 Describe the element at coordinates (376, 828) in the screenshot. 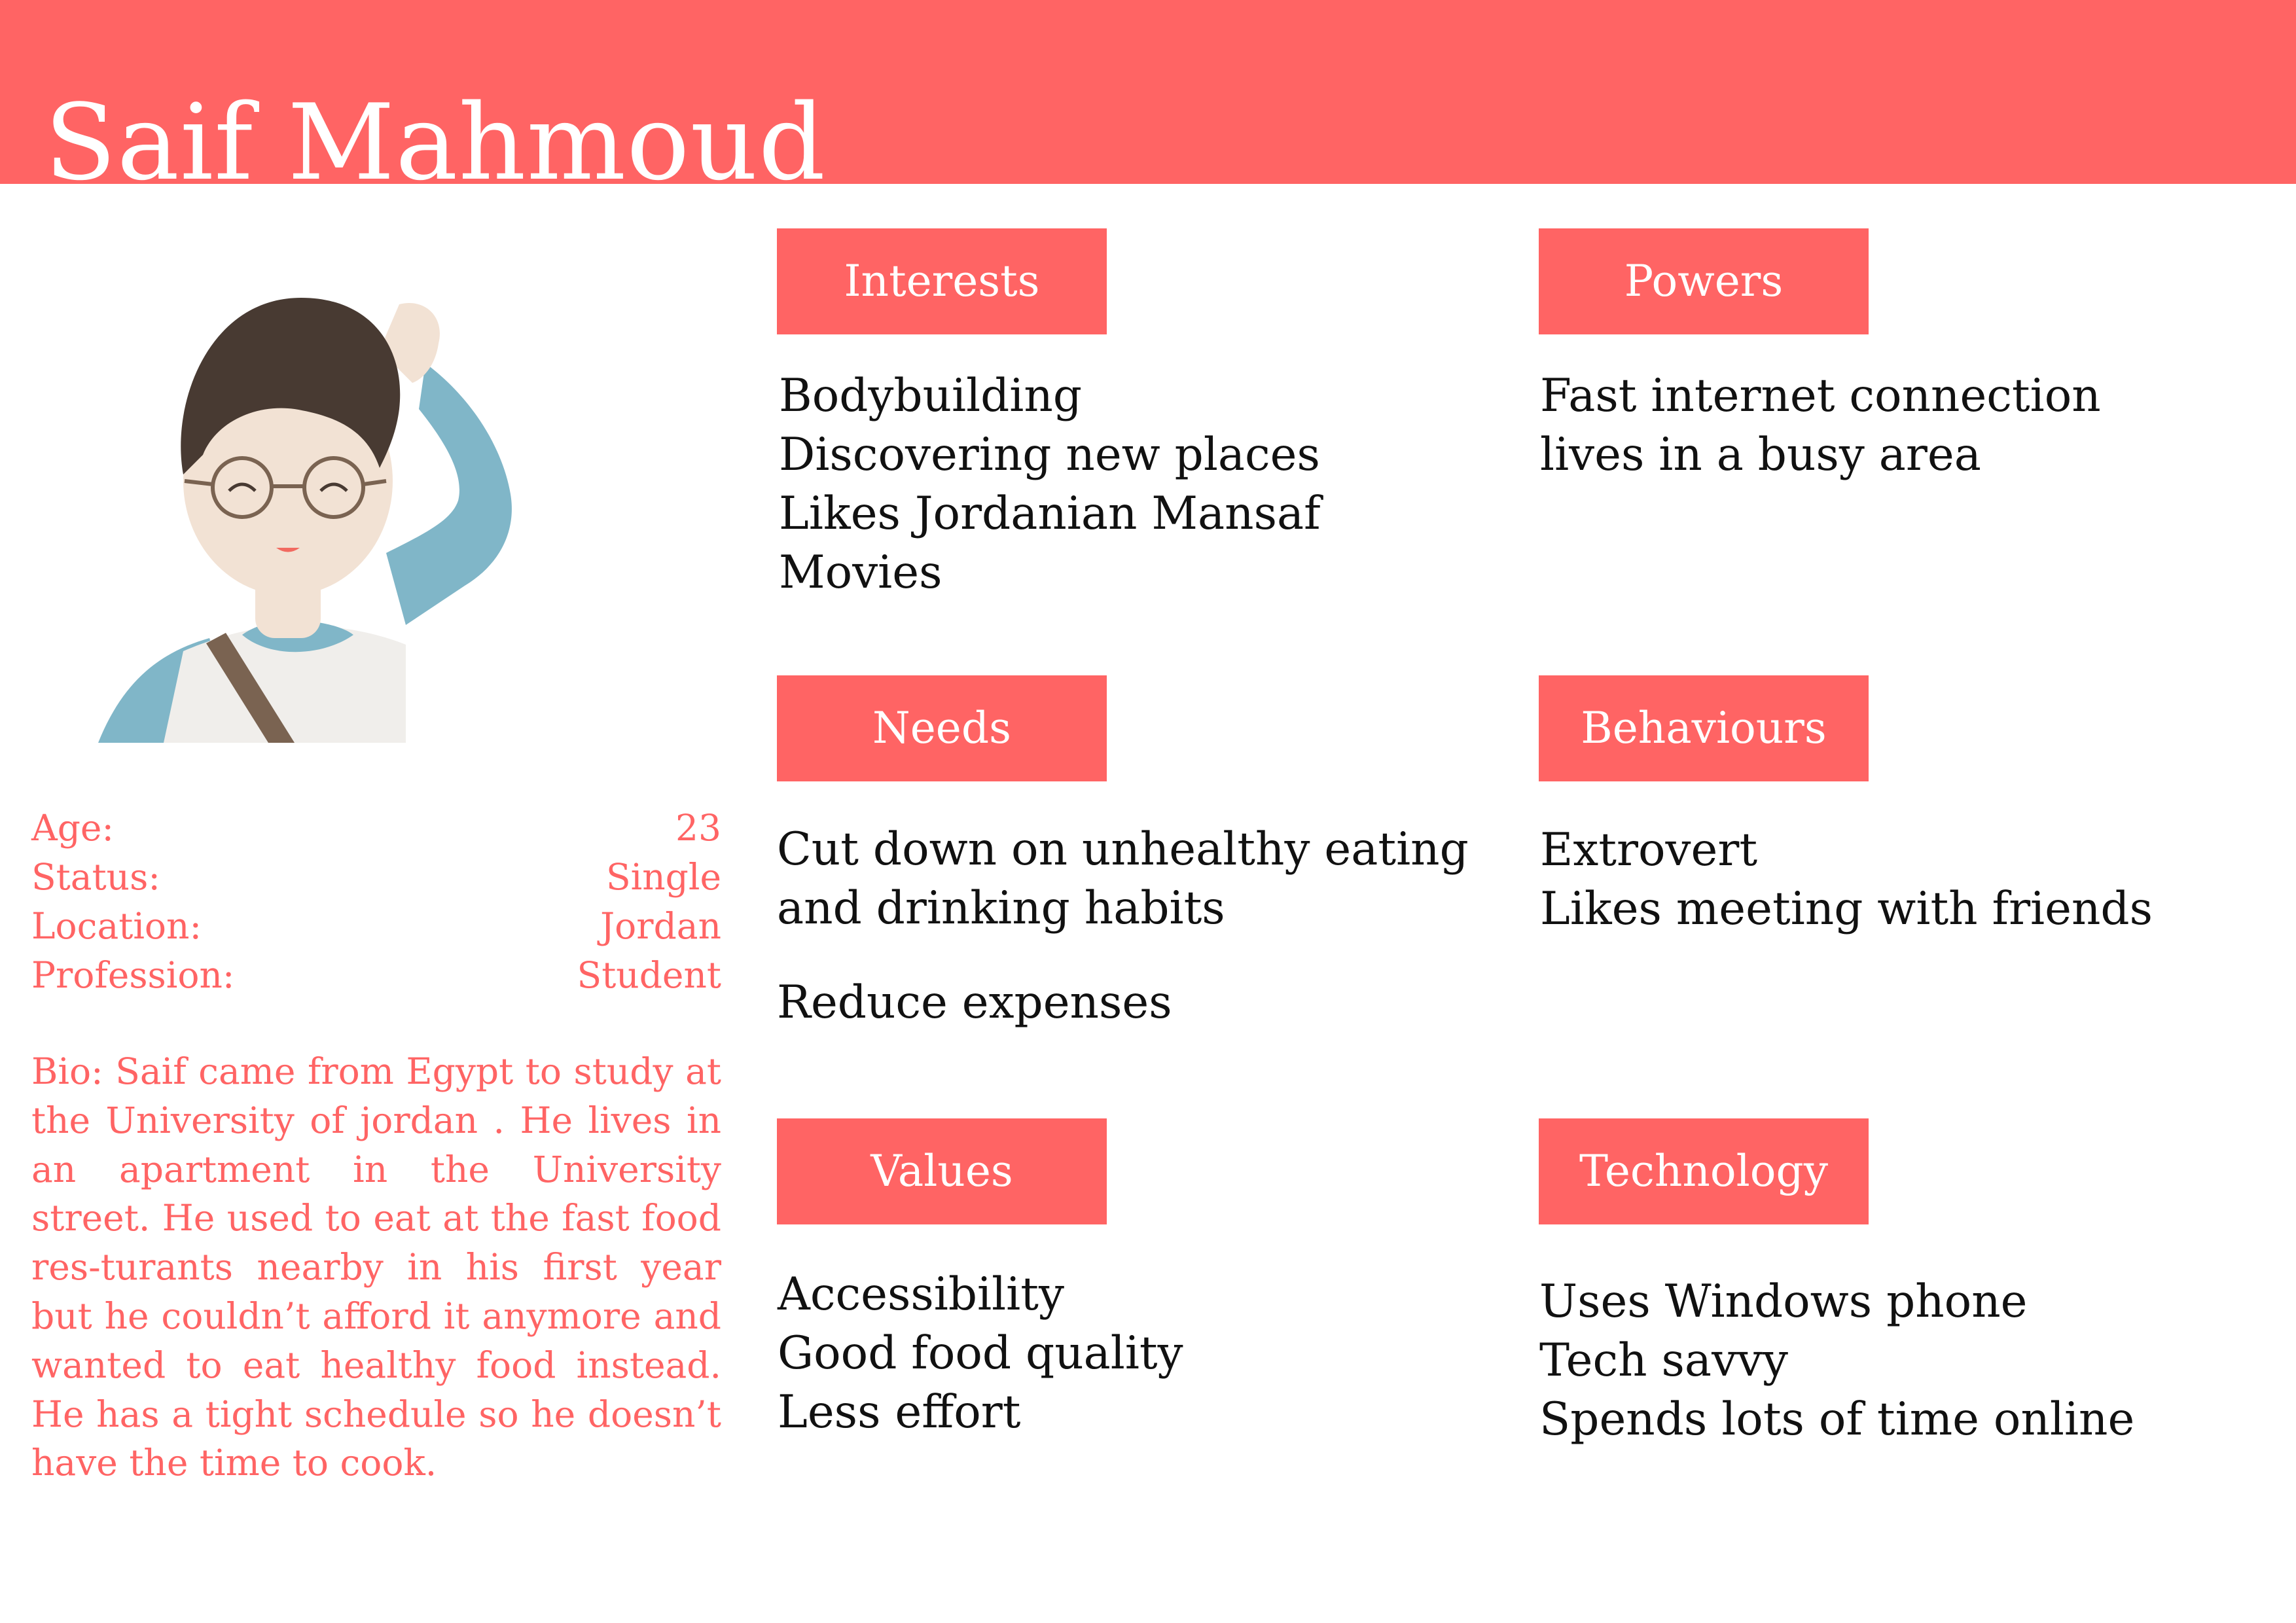

I see `detail-row-age: Age: 23` at that location.